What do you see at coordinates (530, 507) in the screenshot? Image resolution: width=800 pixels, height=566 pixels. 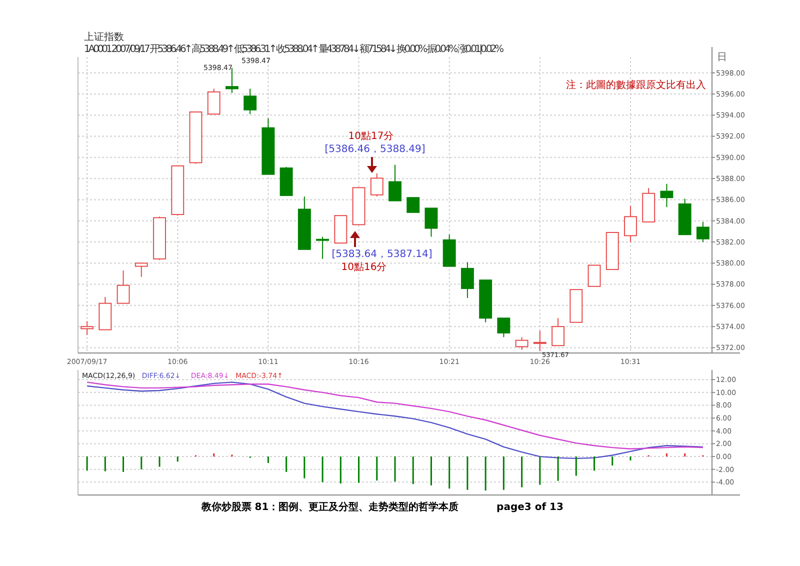 I see `text: page3 of 13` at bounding box center [530, 507].